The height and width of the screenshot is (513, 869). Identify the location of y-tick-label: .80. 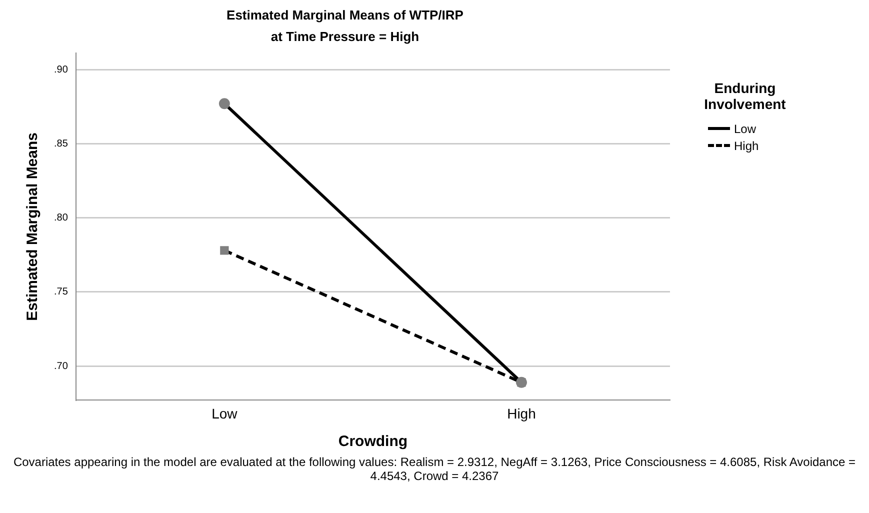
(61, 218).